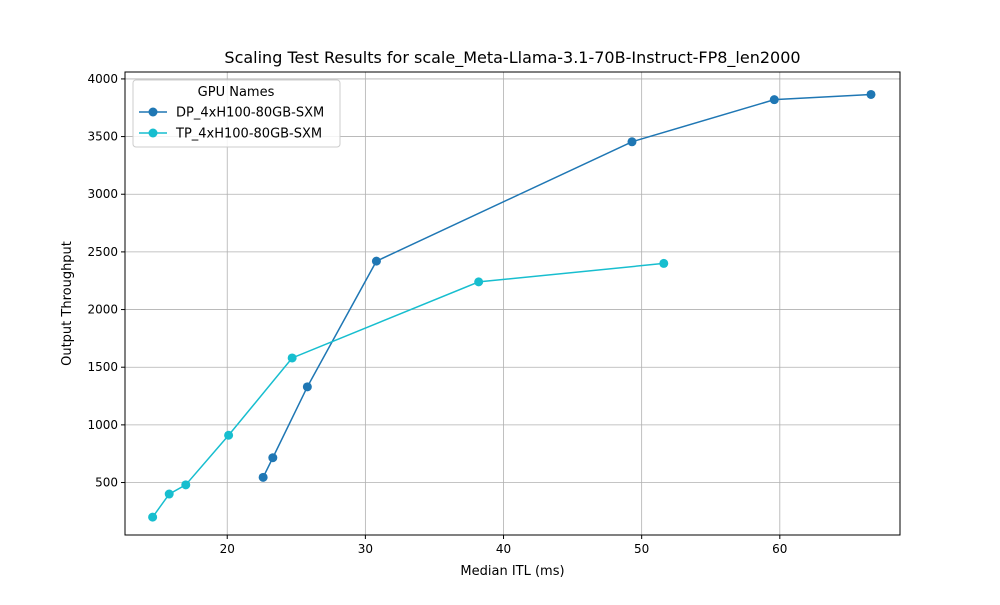 The height and width of the screenshot is (605, 1000). Describe the element at coordinates (641, 549) in the screenshot. I see `x-tick-label: 50` at that location.